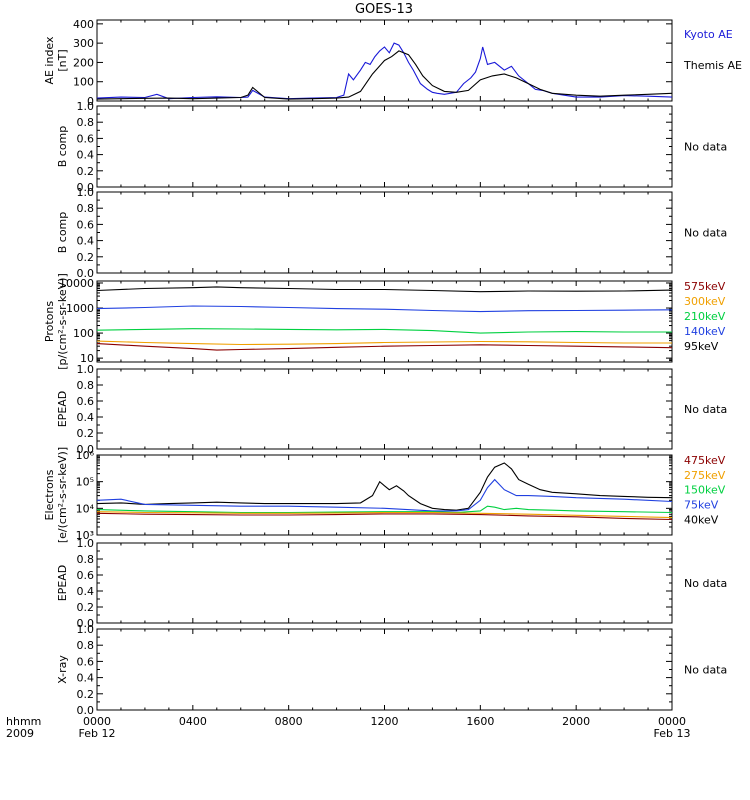 This screenshot has width=750, height=800. What do you see at coordinates (480, 721) in the screenshot?
I see `x-tick-label: 1600` at bounding box center [480, 721].